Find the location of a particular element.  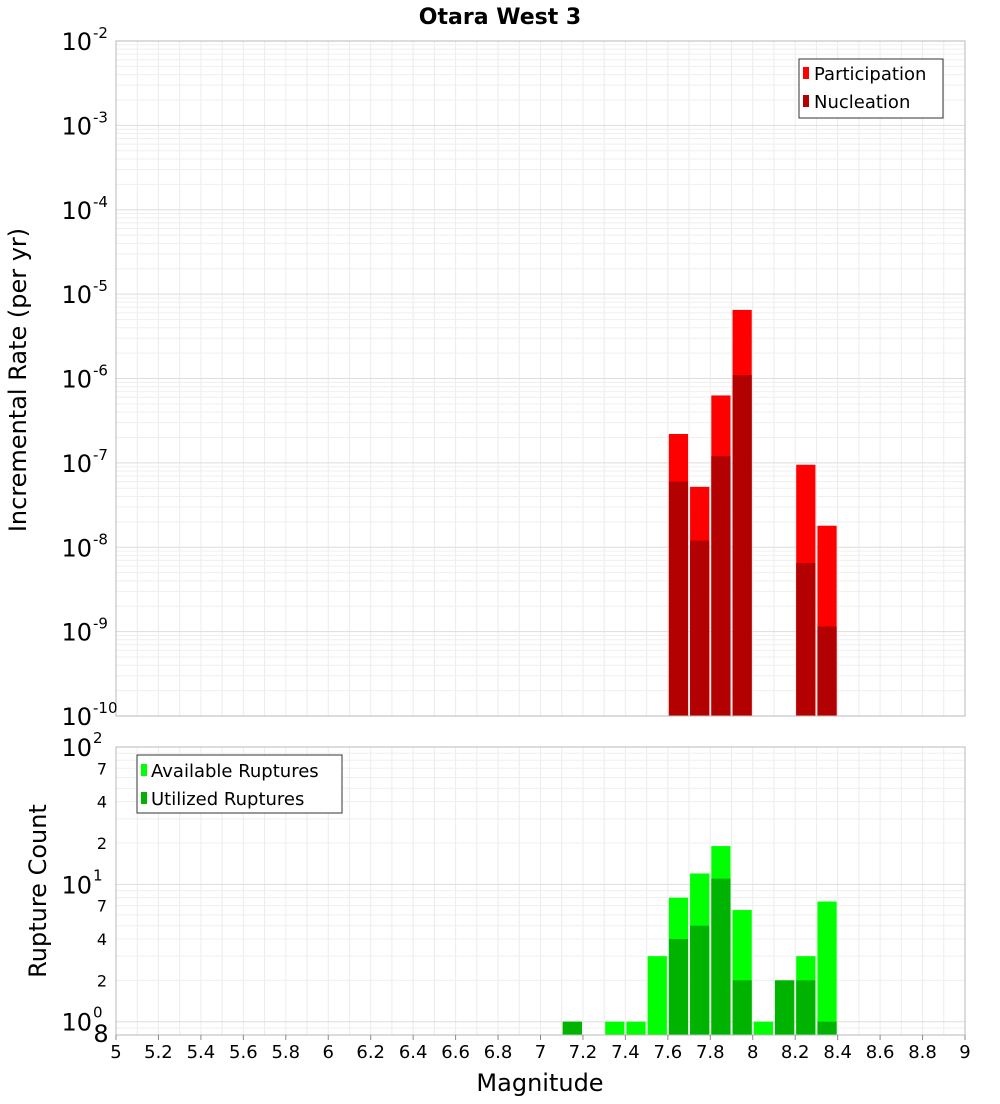

nucleation-legend-label: Nucleation is located at coordinates (862, 102).